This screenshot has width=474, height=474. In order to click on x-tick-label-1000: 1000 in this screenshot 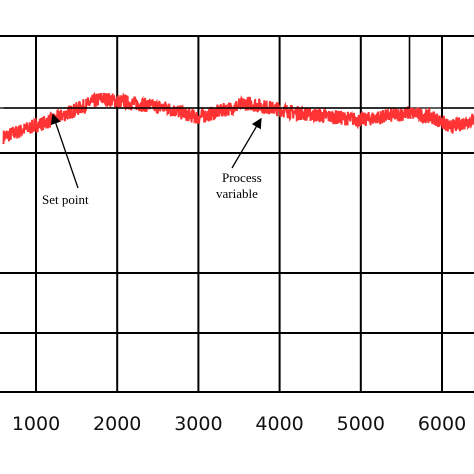, I will do `click(36, 424)`.